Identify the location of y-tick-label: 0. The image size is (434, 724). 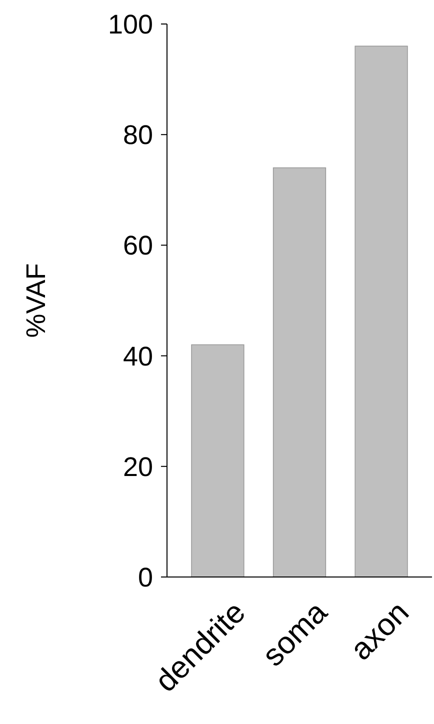
(145, 577).